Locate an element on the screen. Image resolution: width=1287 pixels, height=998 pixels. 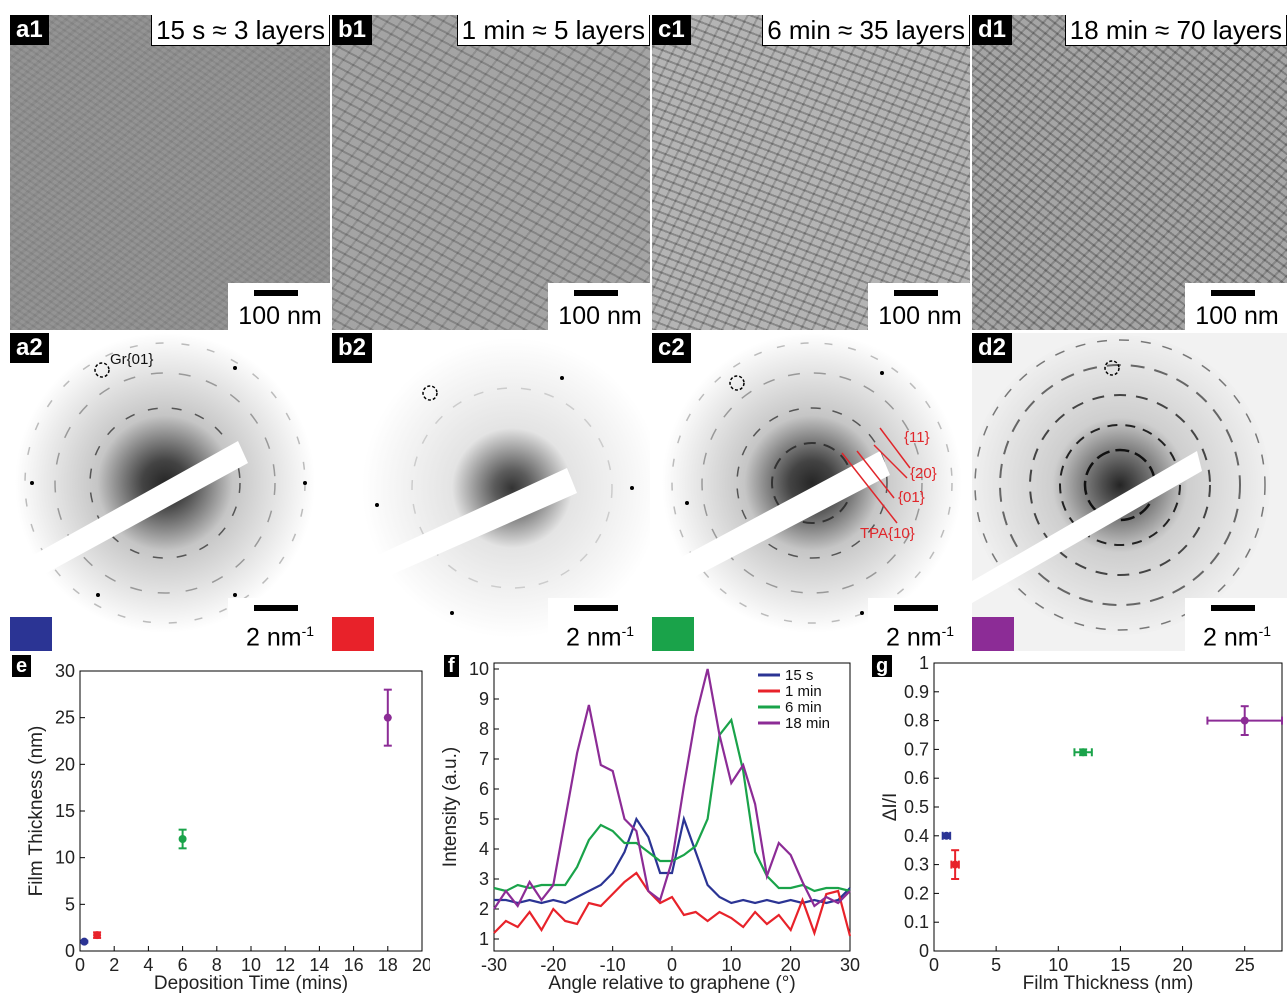
panel-tag-g: g is located at coordinates (882, 666).